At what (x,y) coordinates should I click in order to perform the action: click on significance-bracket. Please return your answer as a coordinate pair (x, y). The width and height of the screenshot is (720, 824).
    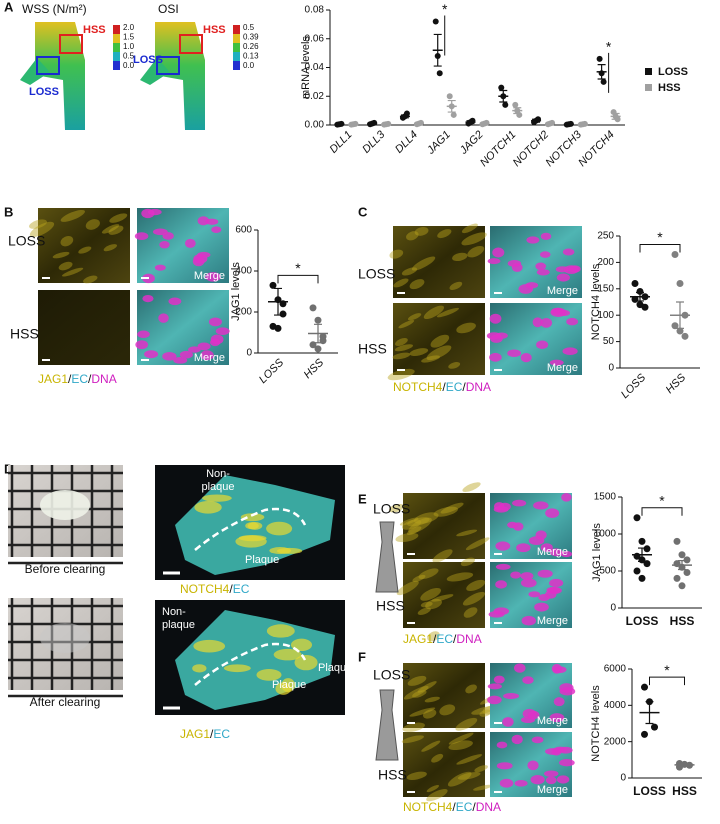
    Looking at the image, I should click on (662, 511).